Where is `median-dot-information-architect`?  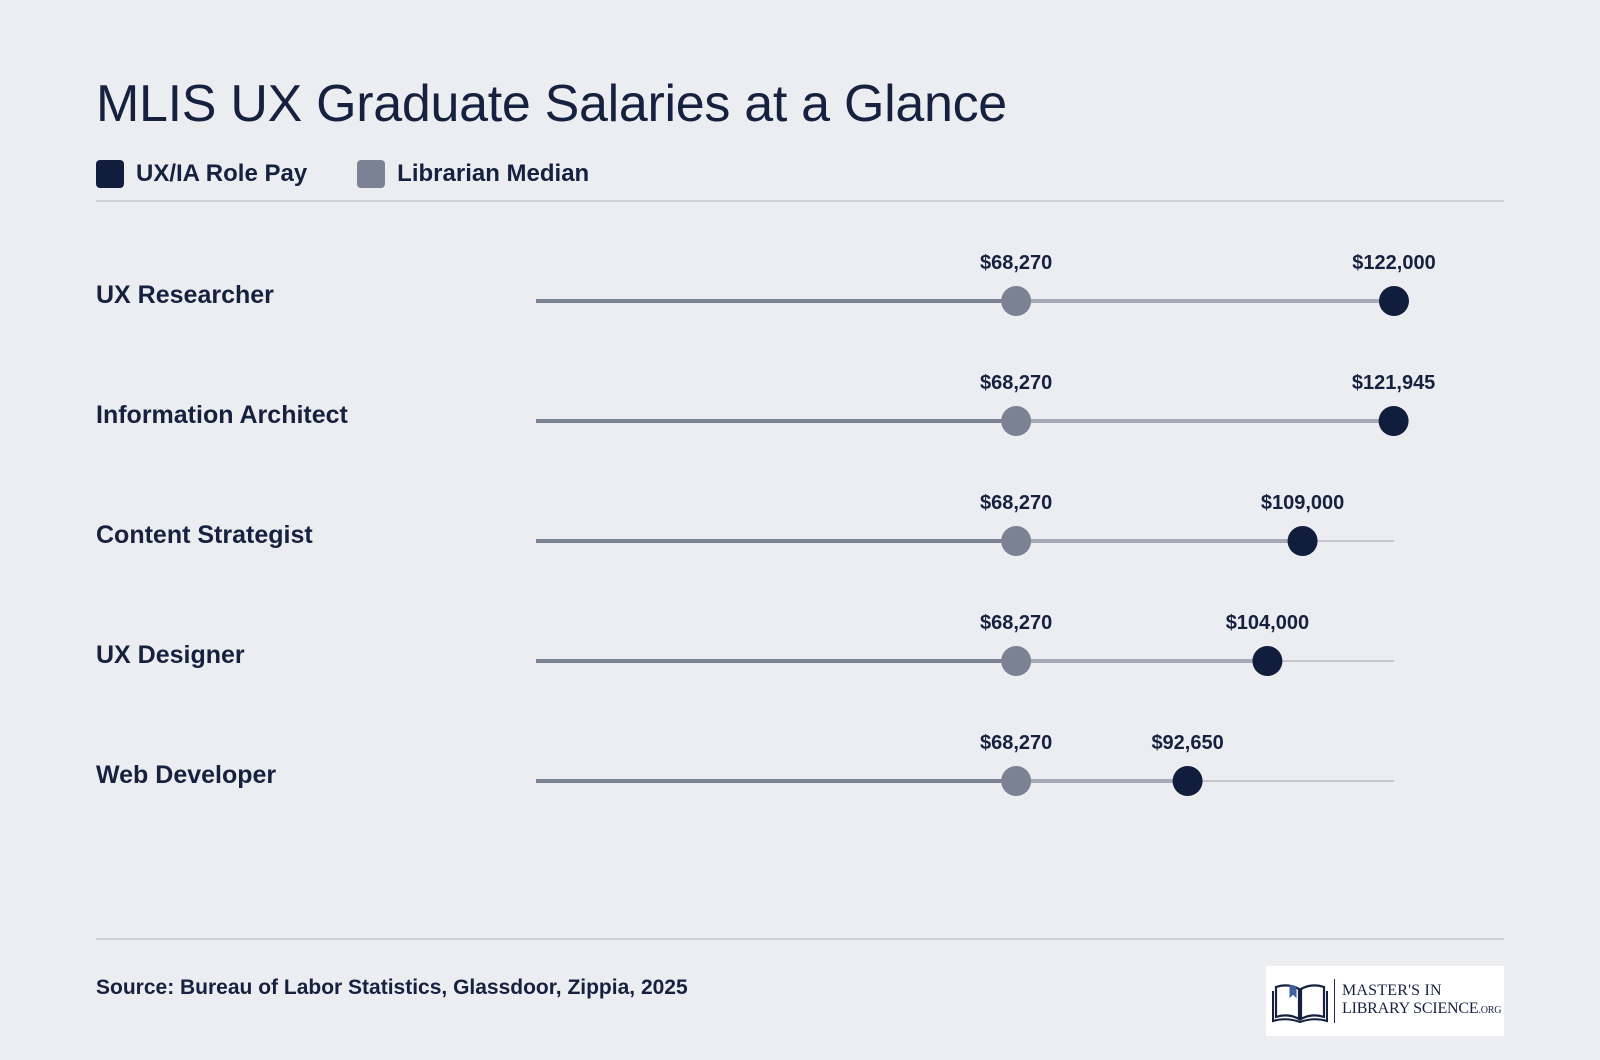
median-dot-information-architect is located at coordinates (1016, 421).